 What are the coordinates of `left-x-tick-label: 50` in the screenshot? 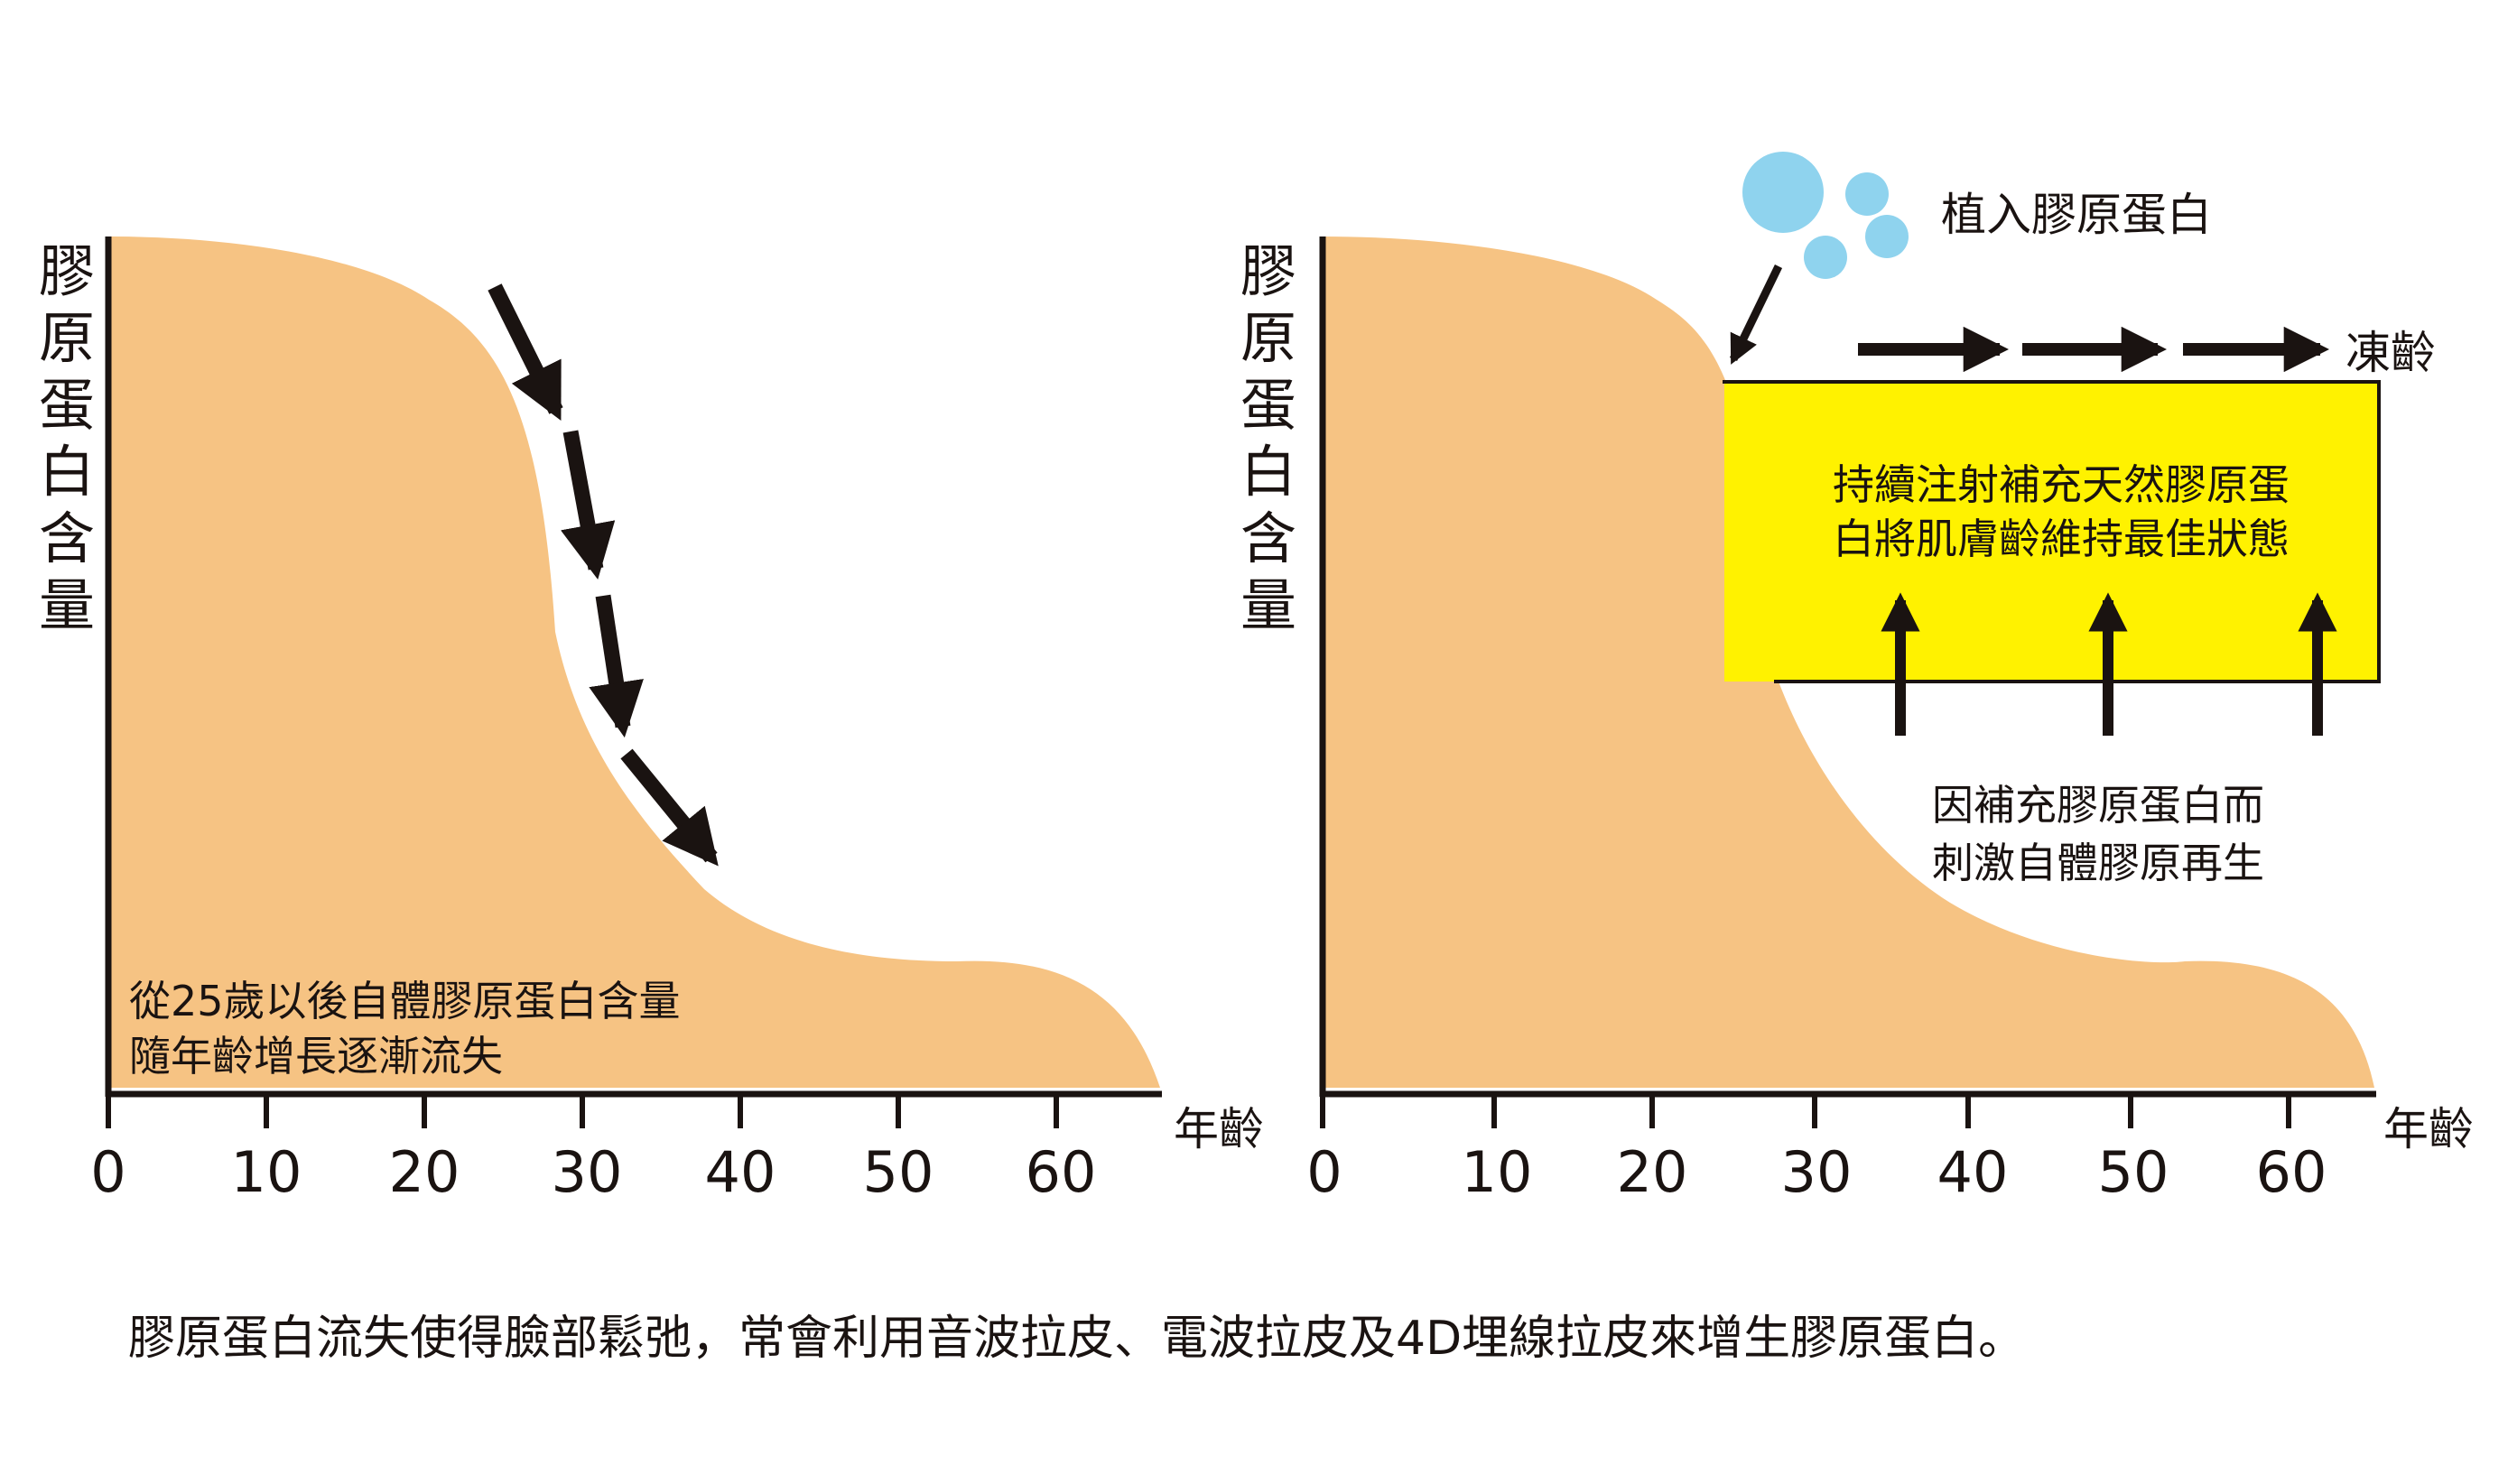 It's located at (898, 1172).